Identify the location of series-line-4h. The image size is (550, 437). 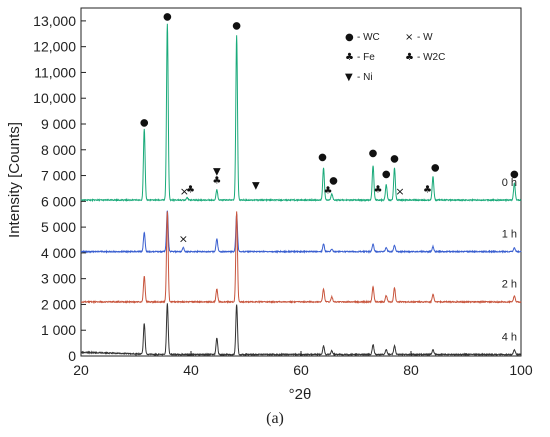
(301, 330).